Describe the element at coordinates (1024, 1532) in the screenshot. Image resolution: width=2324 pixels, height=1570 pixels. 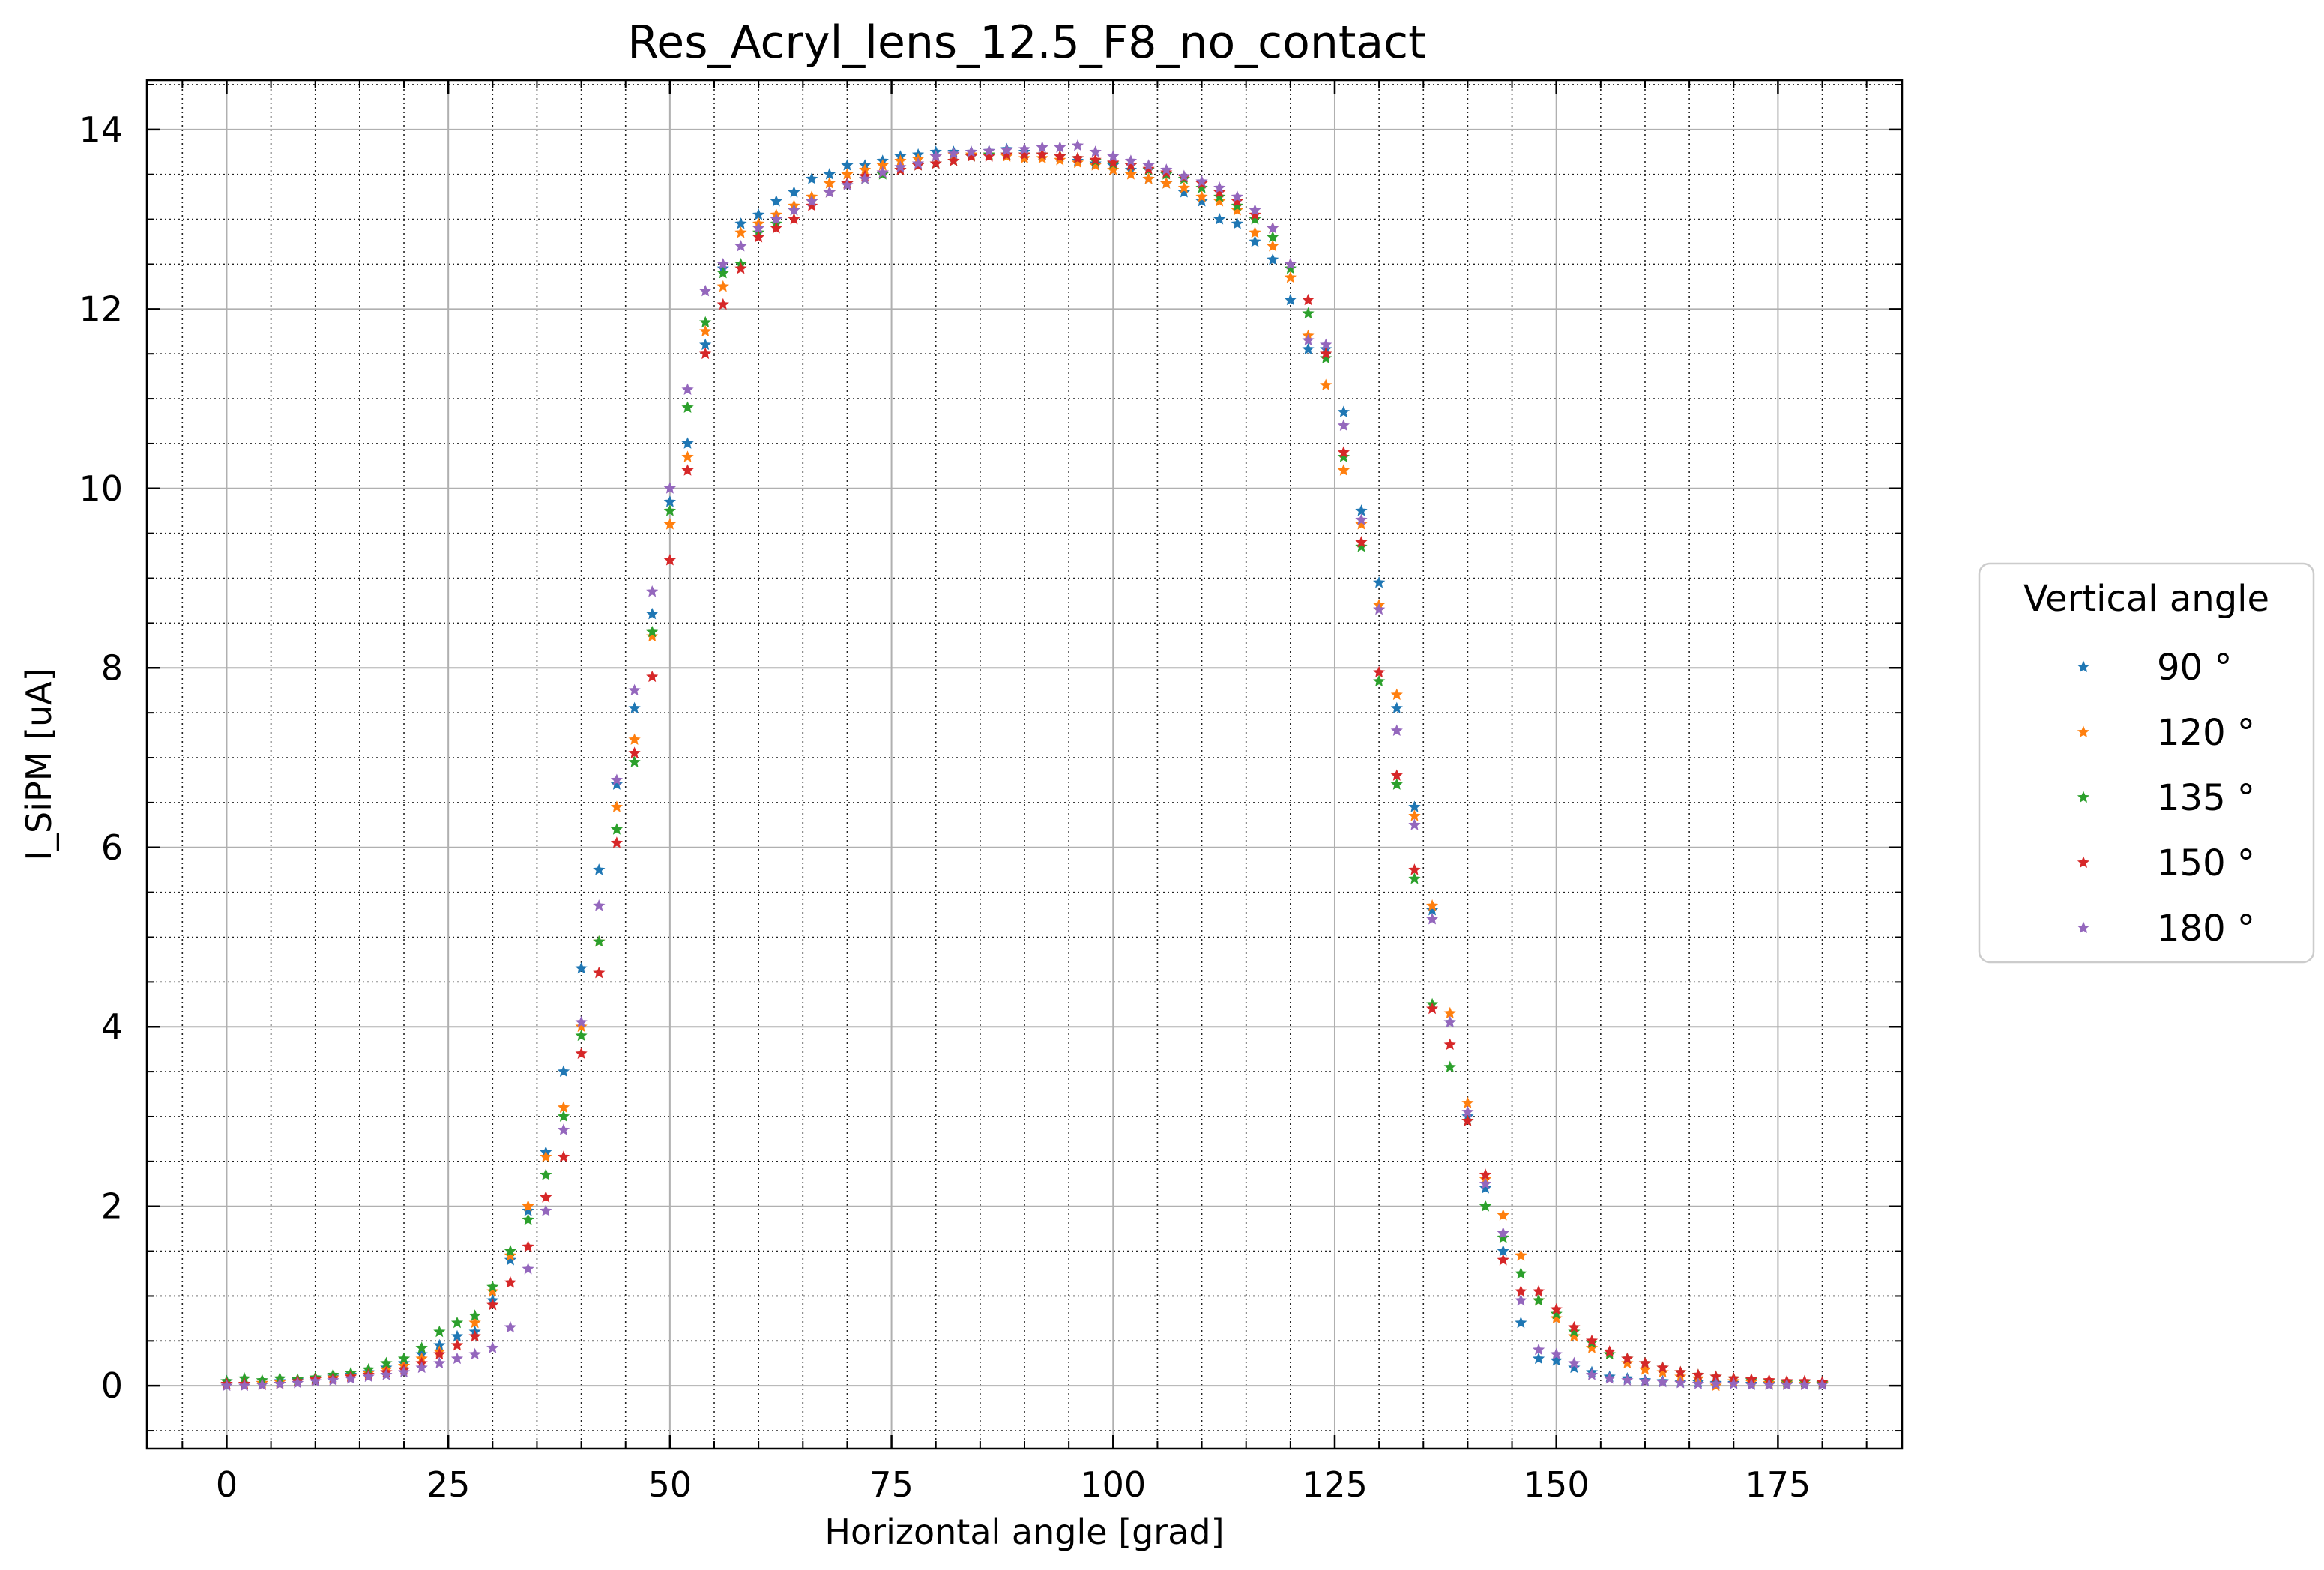
I see `x-axis-label: Horizontal angle [grad]` at that location.